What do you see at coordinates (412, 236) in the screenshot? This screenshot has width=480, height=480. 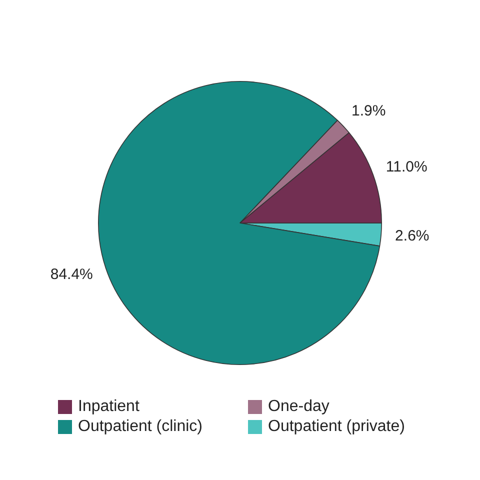 I see `data-label: 2.6%` at bounding box center [412, 236].